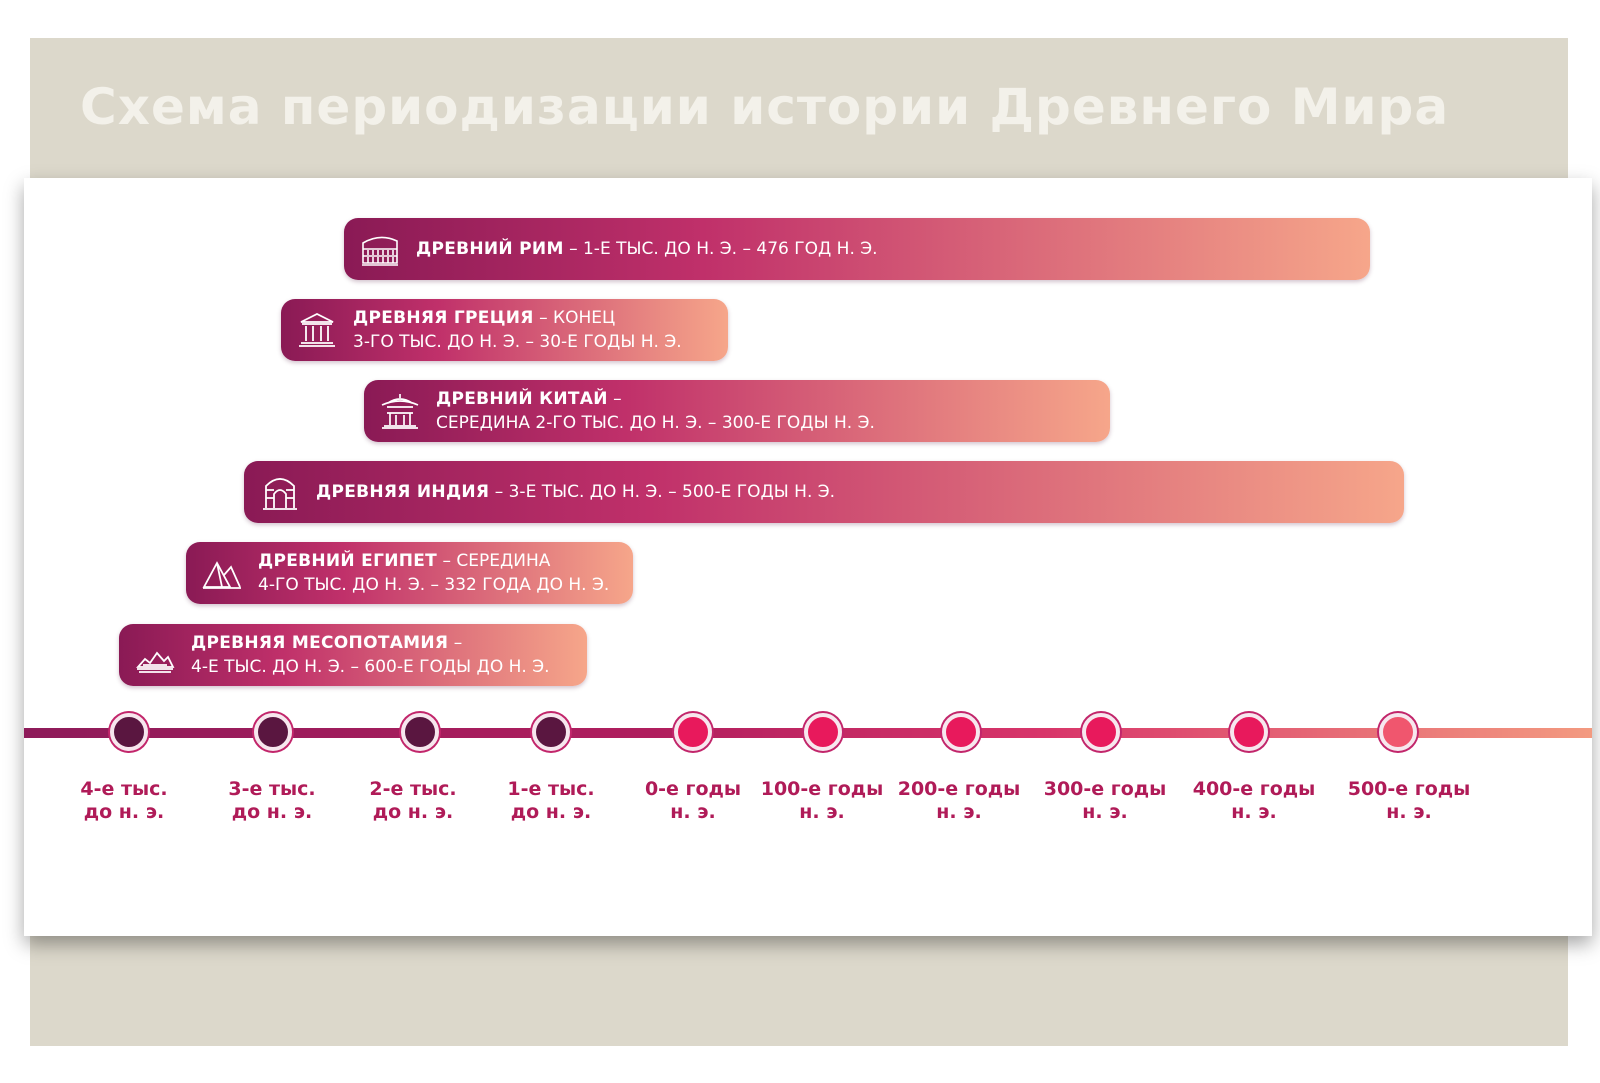  What do you see at coordinates (494, 561) in the screenshot?
I see `period-dates: – СЕРЕДИНА` at bounding box center [494, 561].